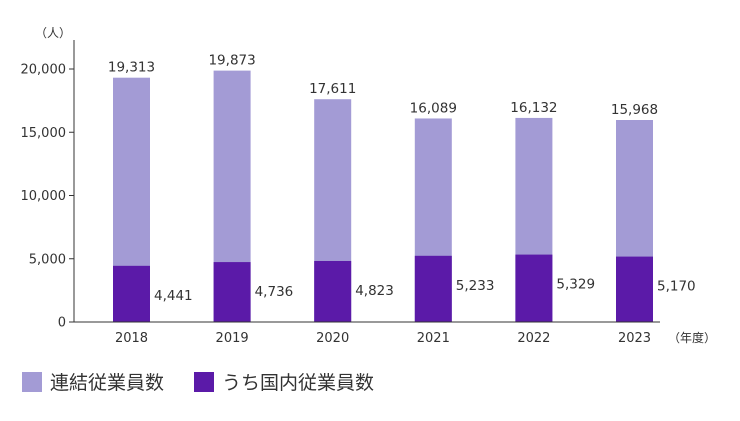 The width and height of the screenshot is (740, 421). What do you see at coordinates (533, 108) in the screenshot?
I see `value-label-consolidated: 16,132` at bounding box center [533, 108].